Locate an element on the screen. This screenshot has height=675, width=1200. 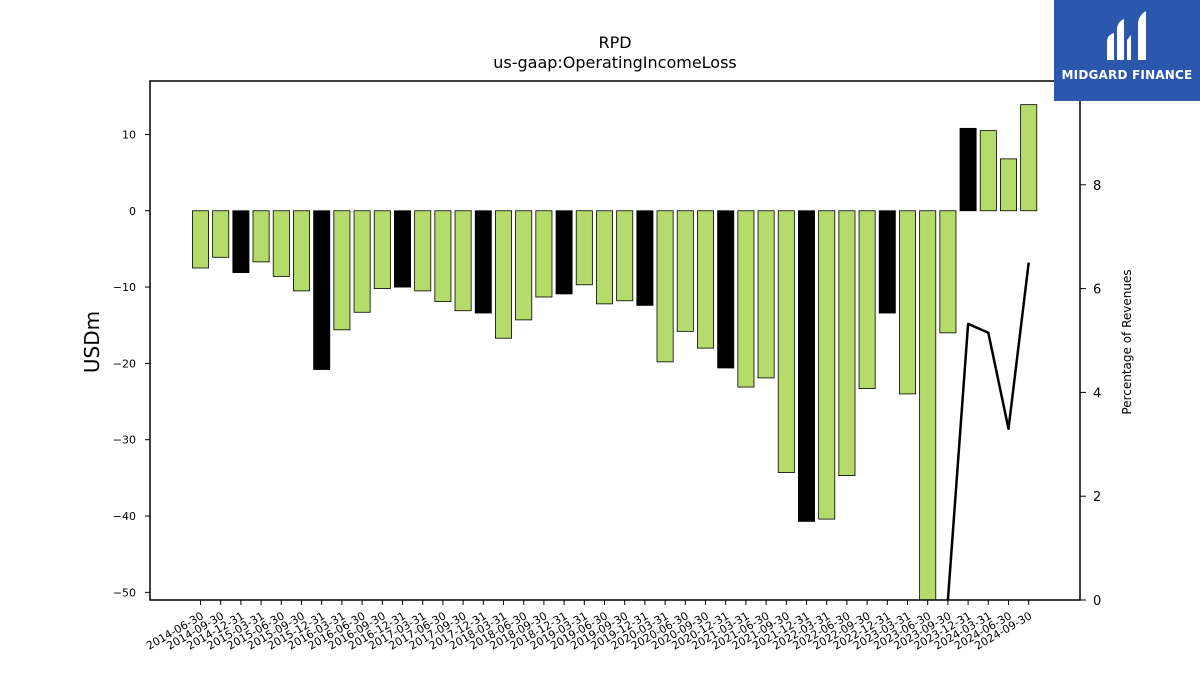
midgard-finance-logo: MIDGARD FINANCE is located at coordinates (1127, 50).